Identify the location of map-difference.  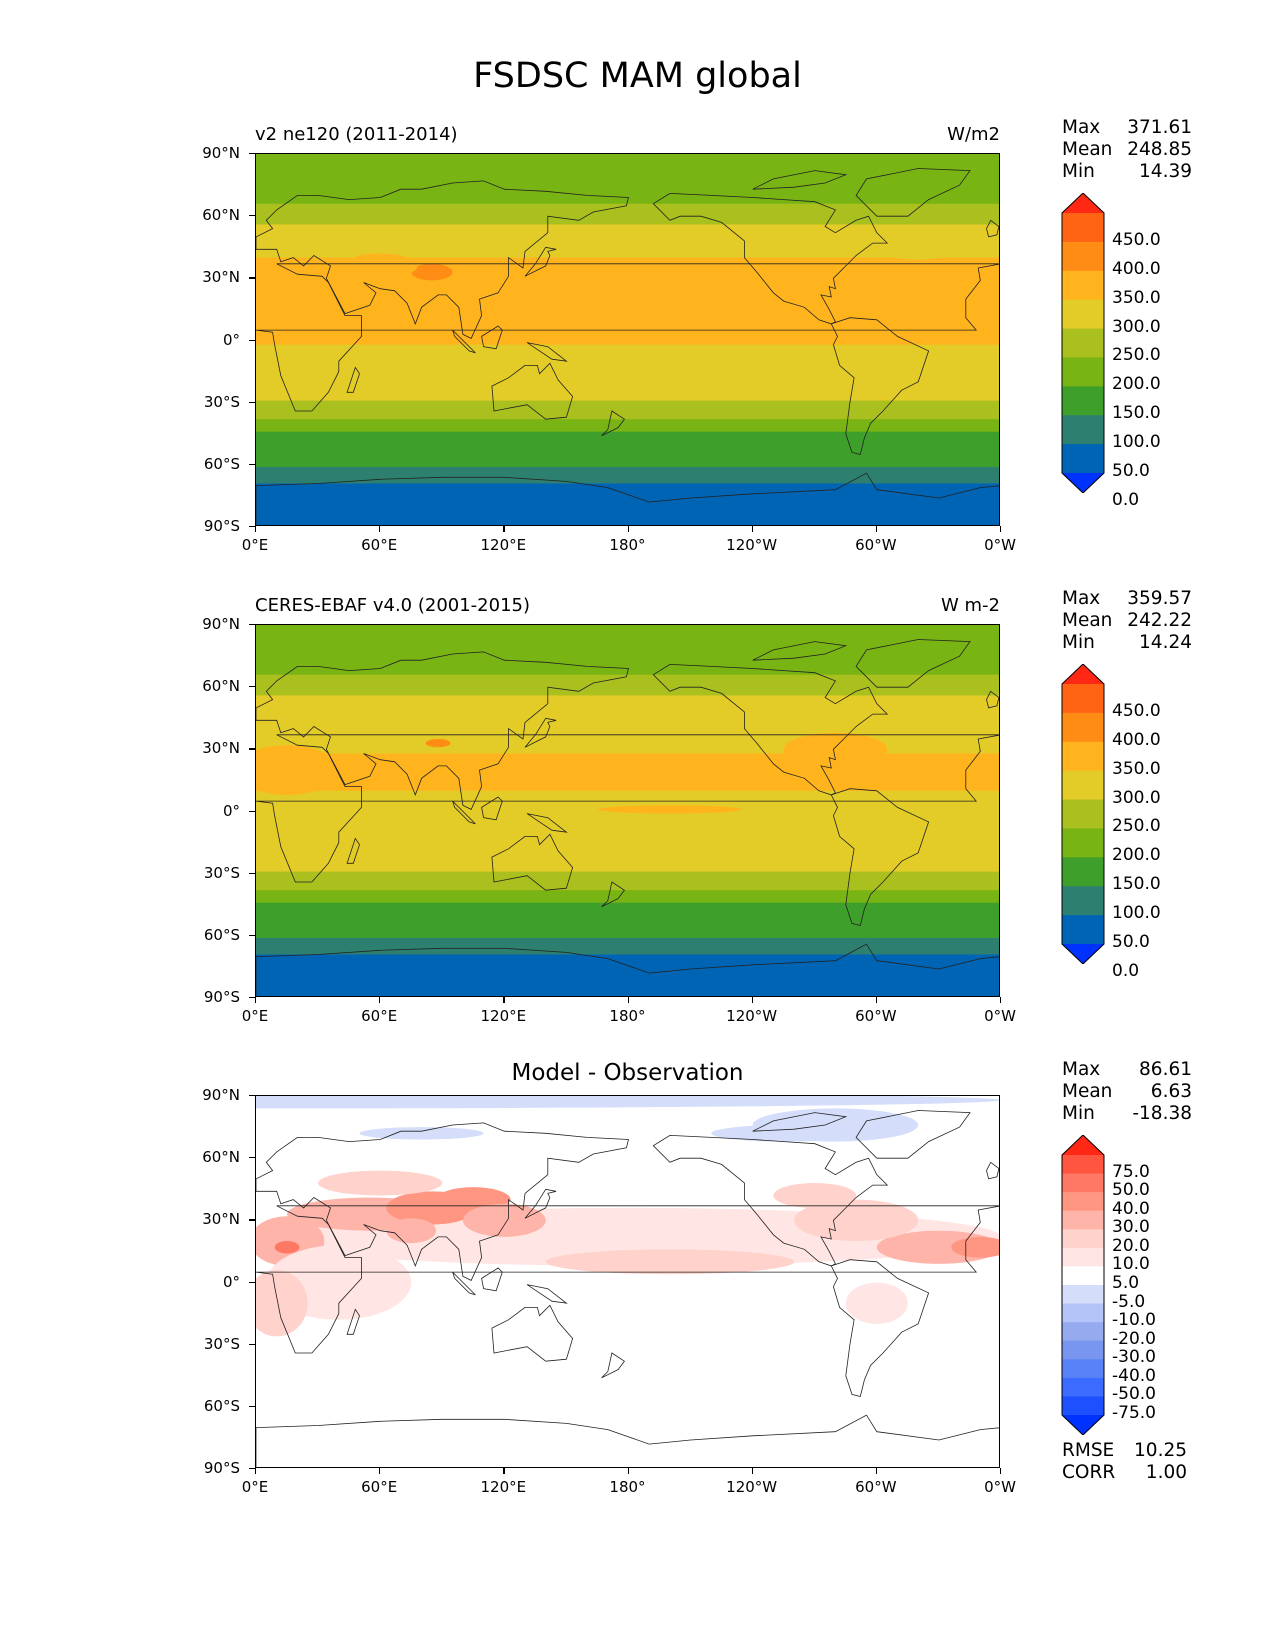
(627, 1281).